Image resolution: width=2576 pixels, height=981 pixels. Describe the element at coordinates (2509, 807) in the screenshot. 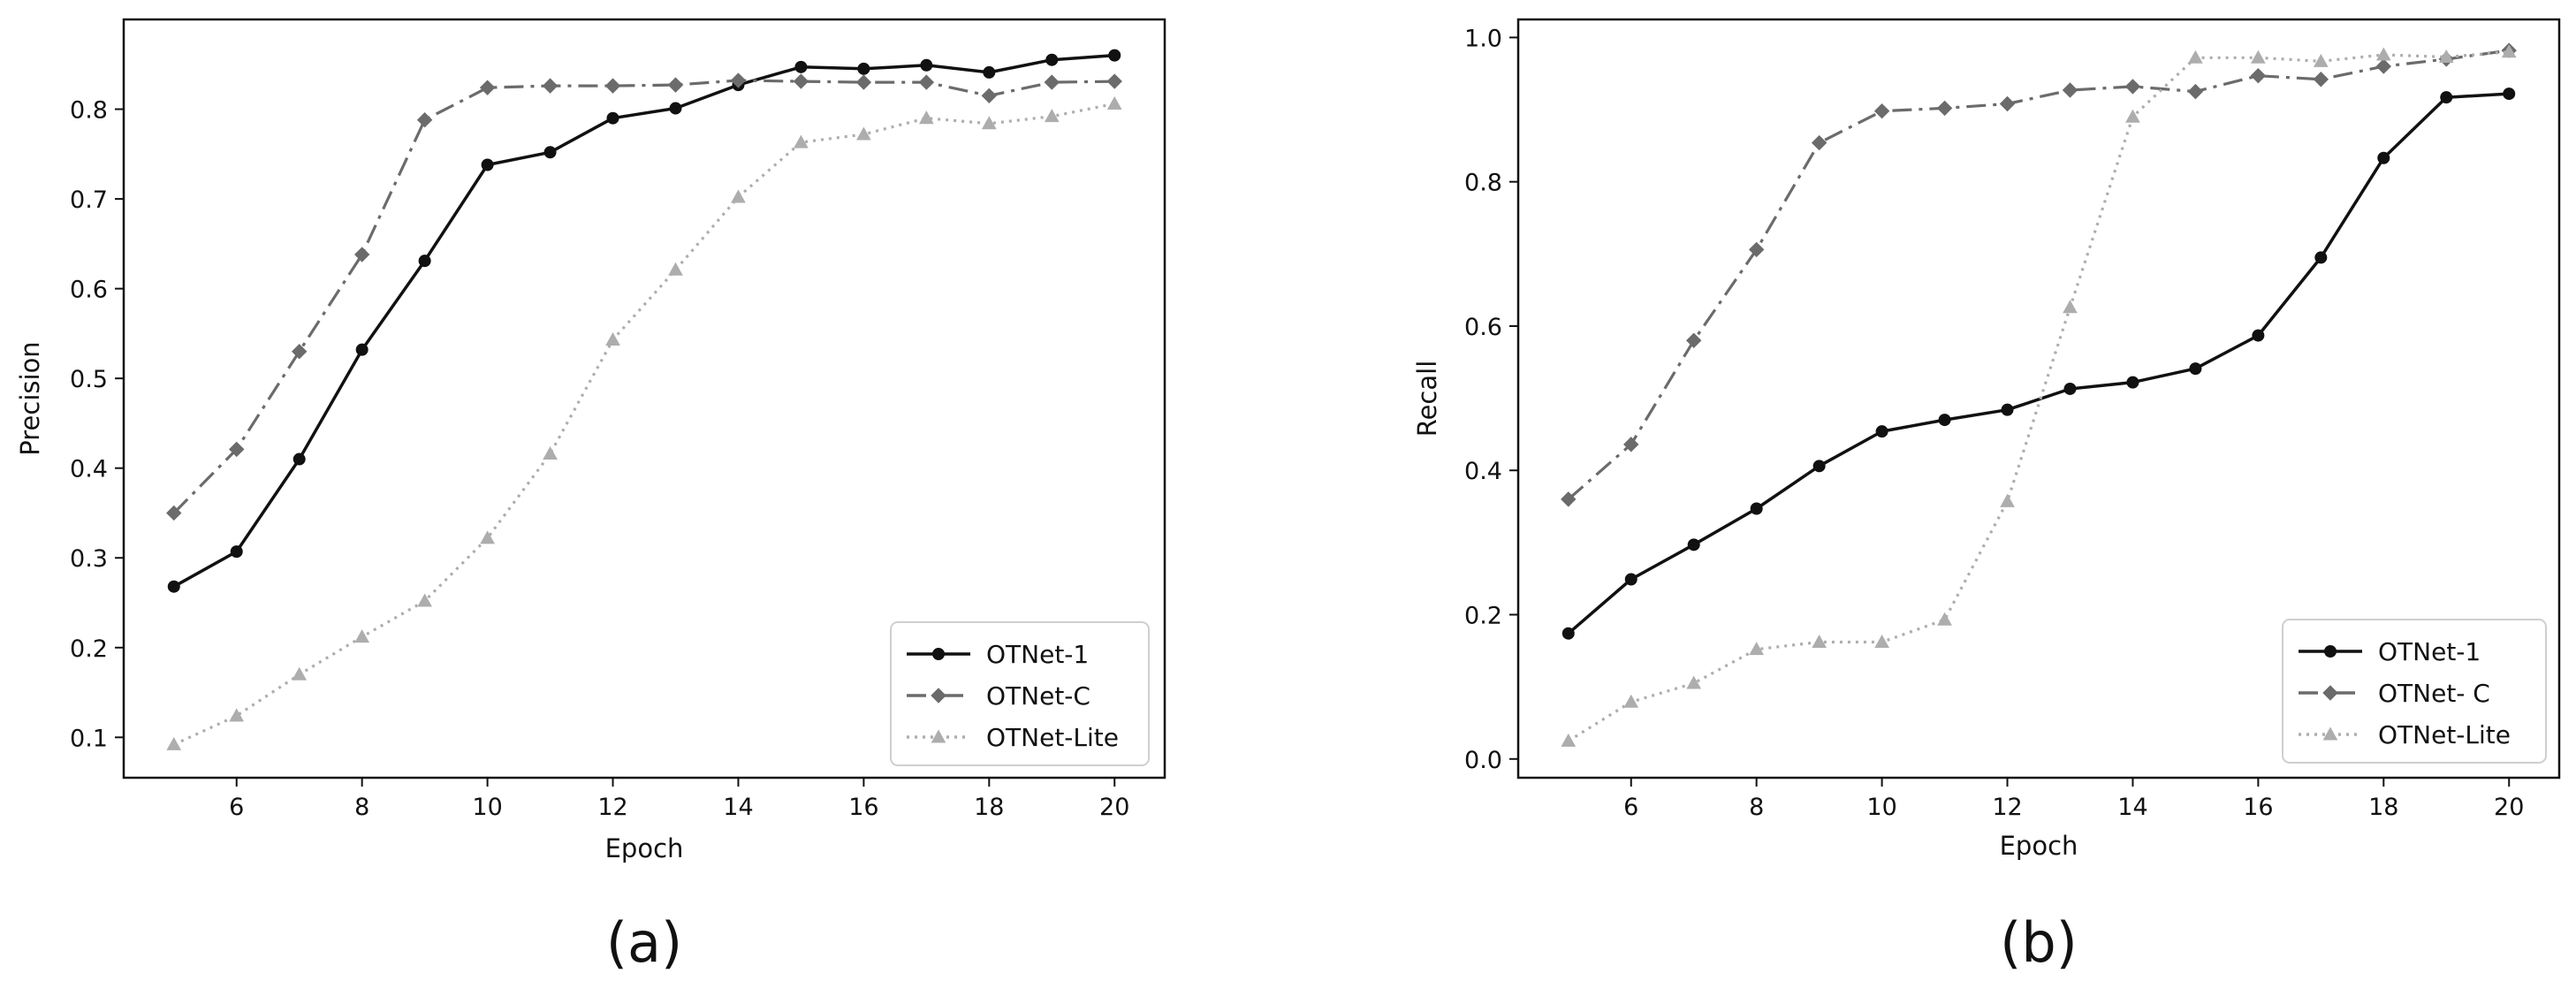

I see `x-tick-label: 20` at that location.